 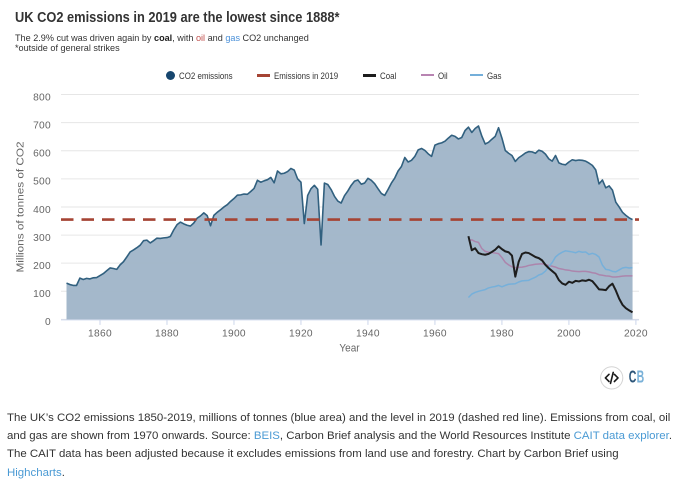 What do you see at coordinates (42, 125) in the screenshot?
I see `svg-text: 700` at bounding box center [42, 125].